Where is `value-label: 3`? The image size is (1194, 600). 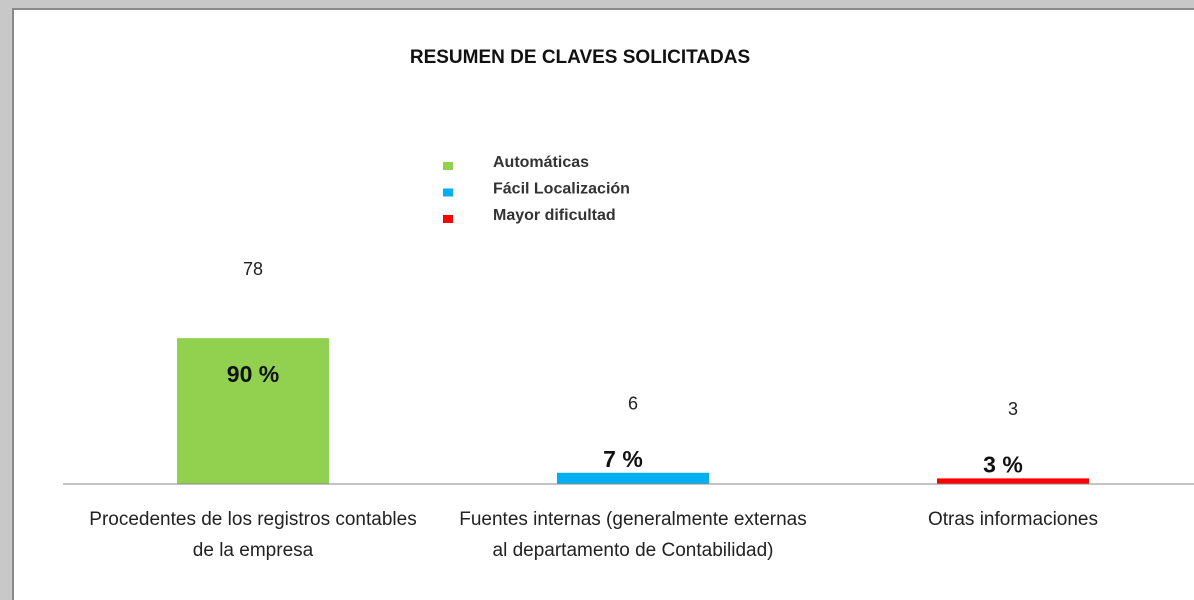
value-label: 3 is located at coordinates (1013, 409).